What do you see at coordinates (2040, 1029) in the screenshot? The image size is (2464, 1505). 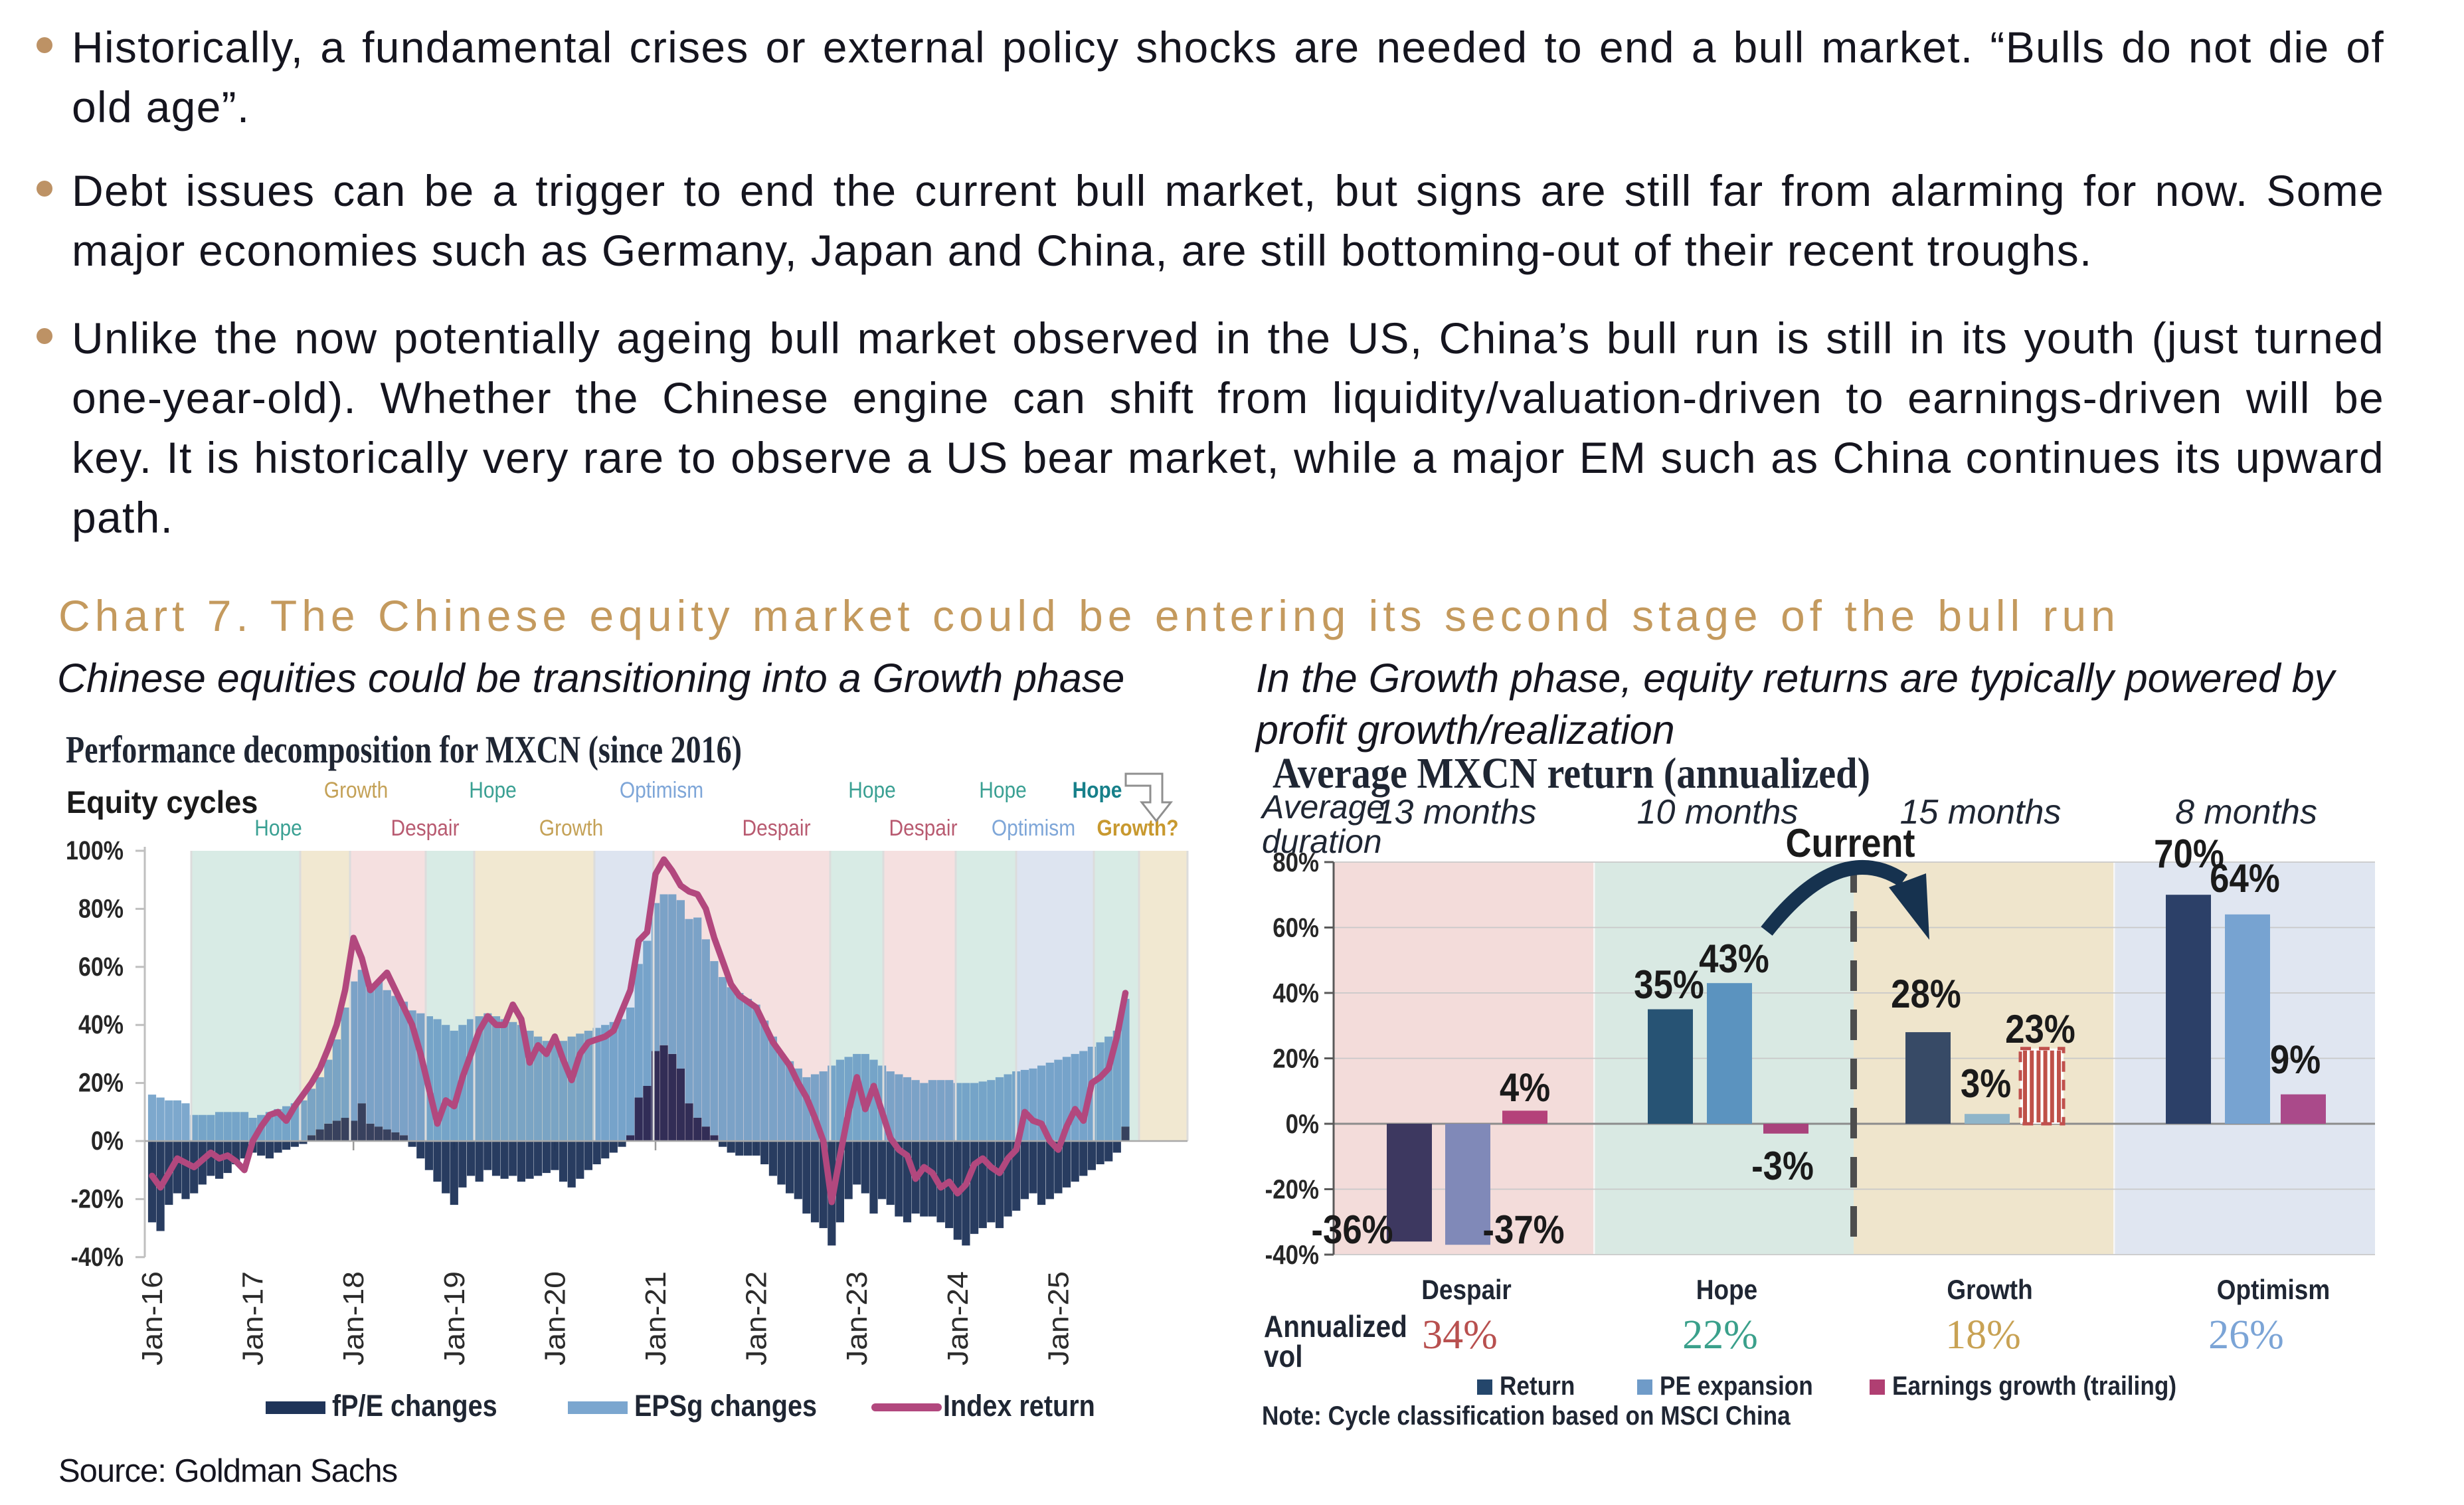 I see `svg-text: 23%` at bounding box center [2040, 1029].